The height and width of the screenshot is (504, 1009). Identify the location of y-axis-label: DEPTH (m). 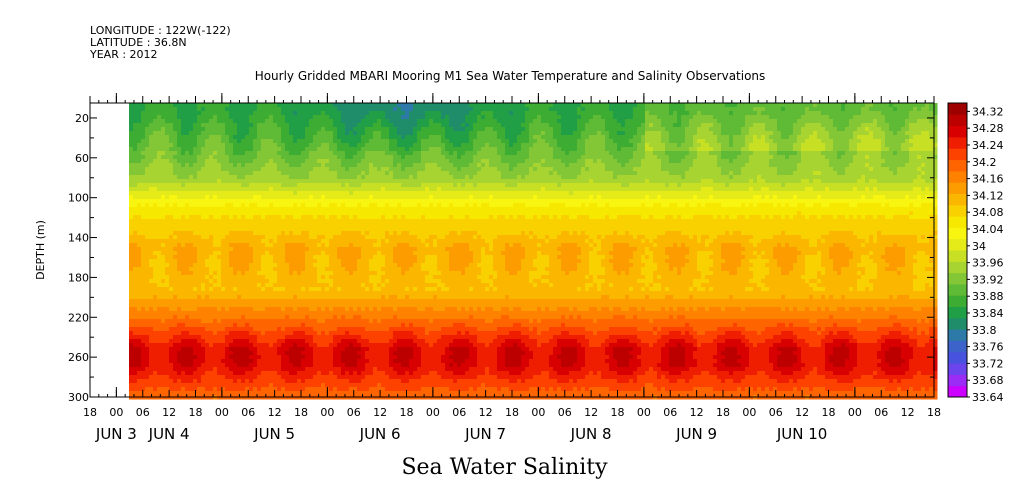
(40, 250).